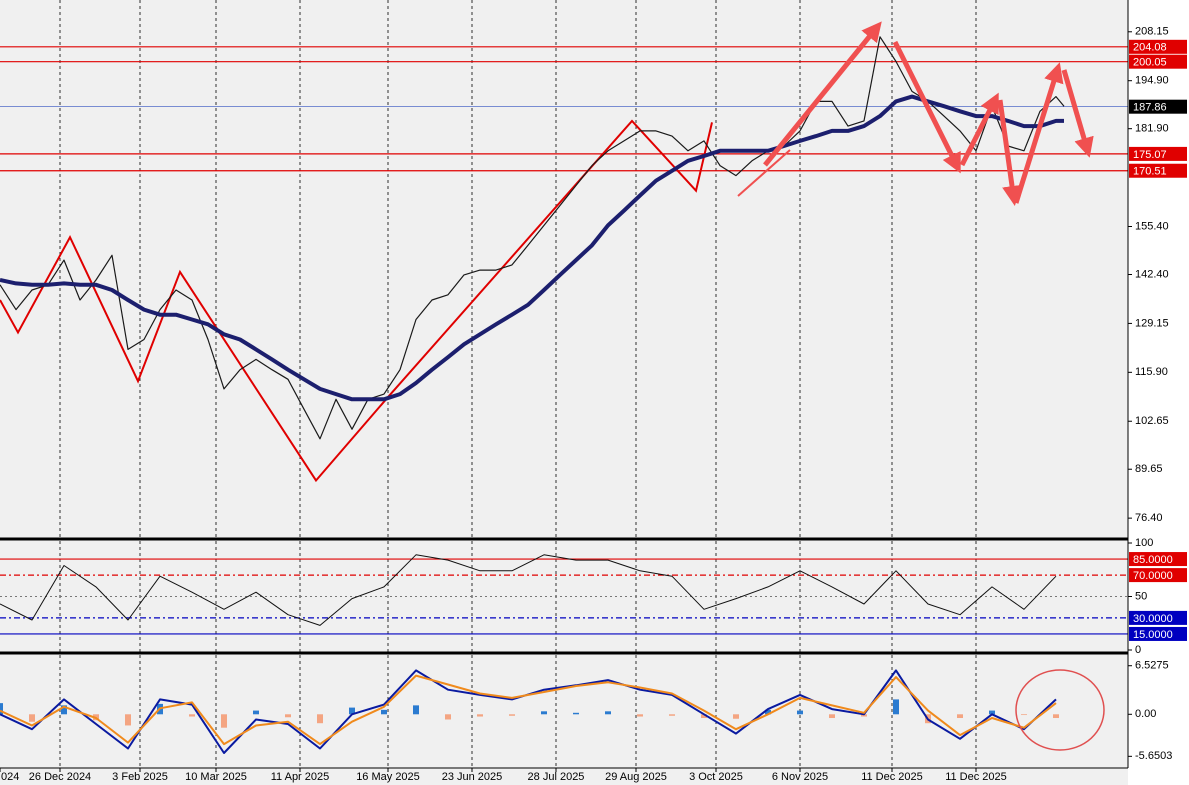 This screenshot has width=1189, height=785. I want to click on level-label: 170.51, so click(1150, 172).